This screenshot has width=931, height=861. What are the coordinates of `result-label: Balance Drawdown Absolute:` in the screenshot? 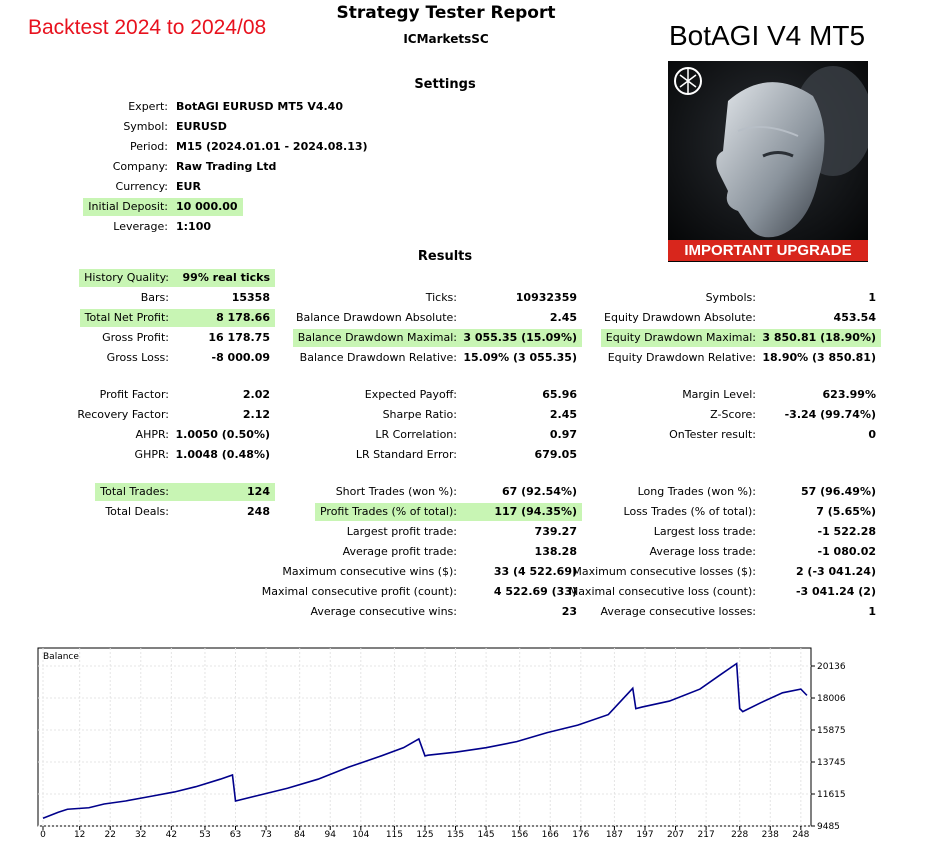 It's located at (376, 317).